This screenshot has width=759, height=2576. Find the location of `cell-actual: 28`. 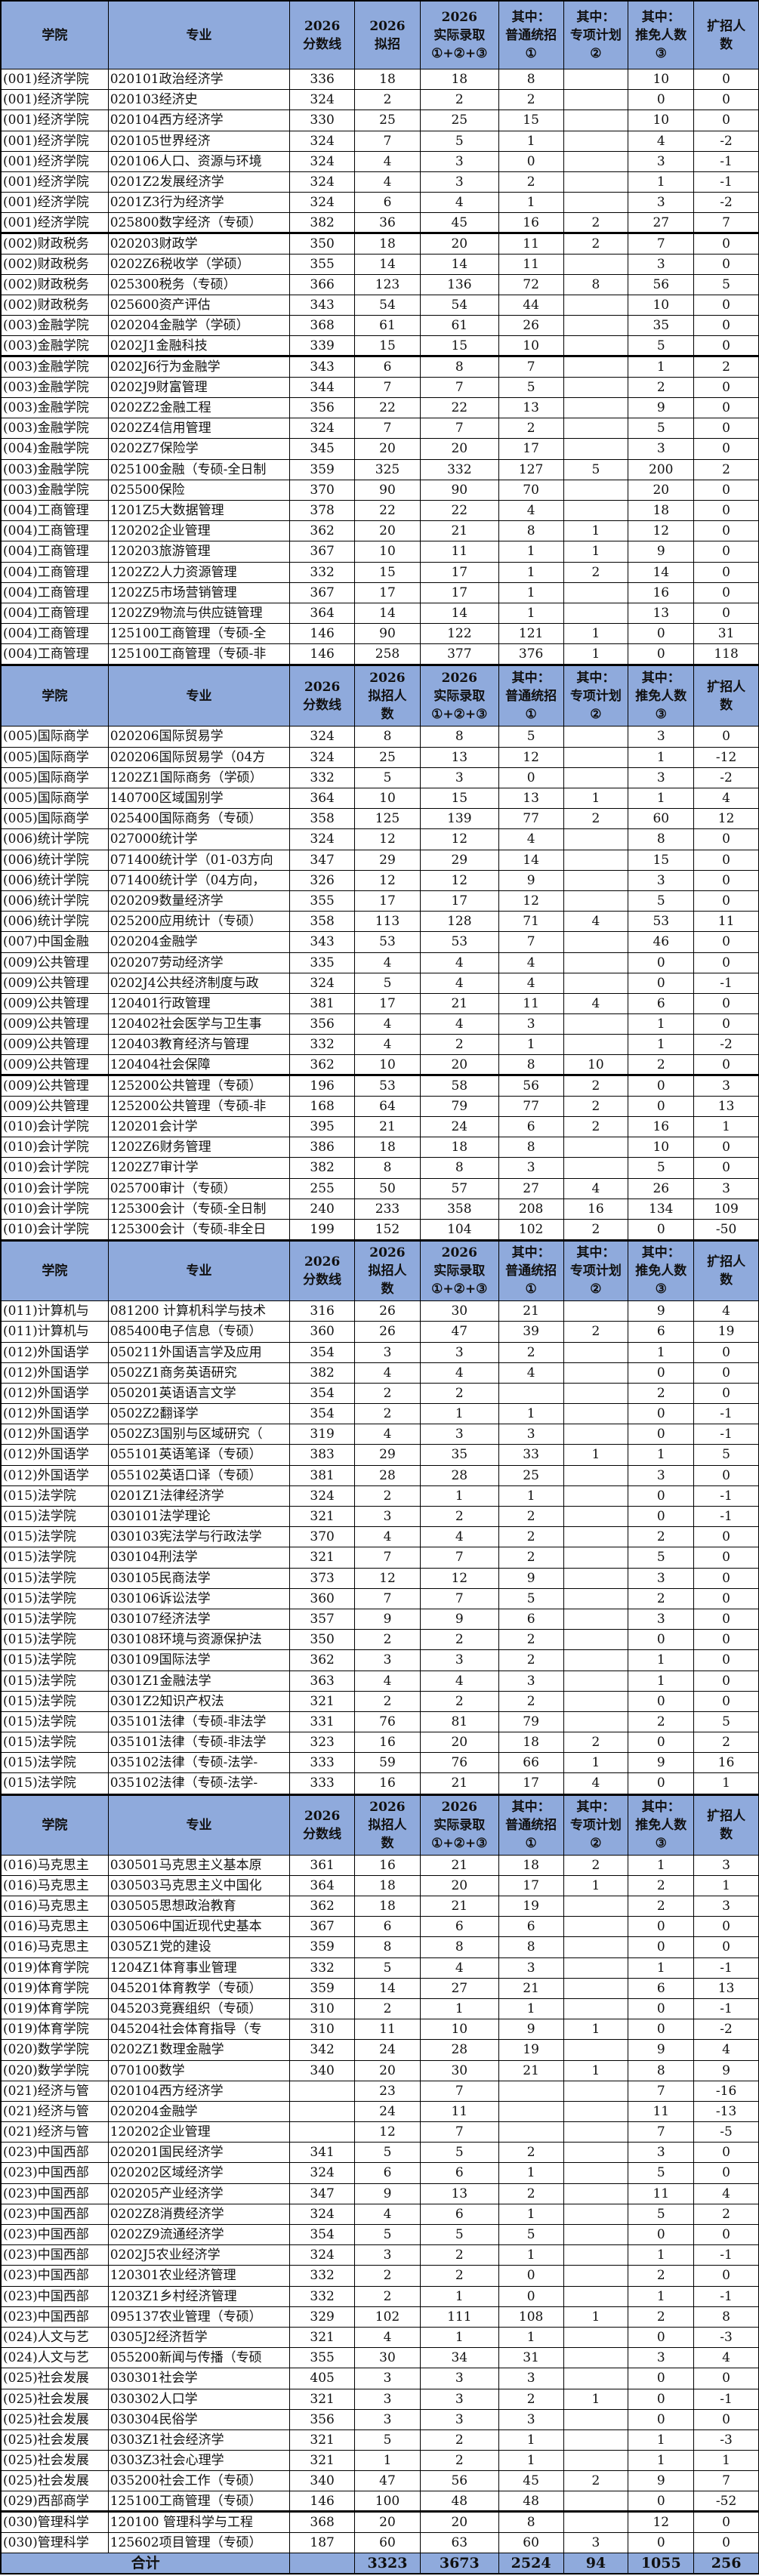

cell-actual: 28 is located at coordinates (460, 2050).